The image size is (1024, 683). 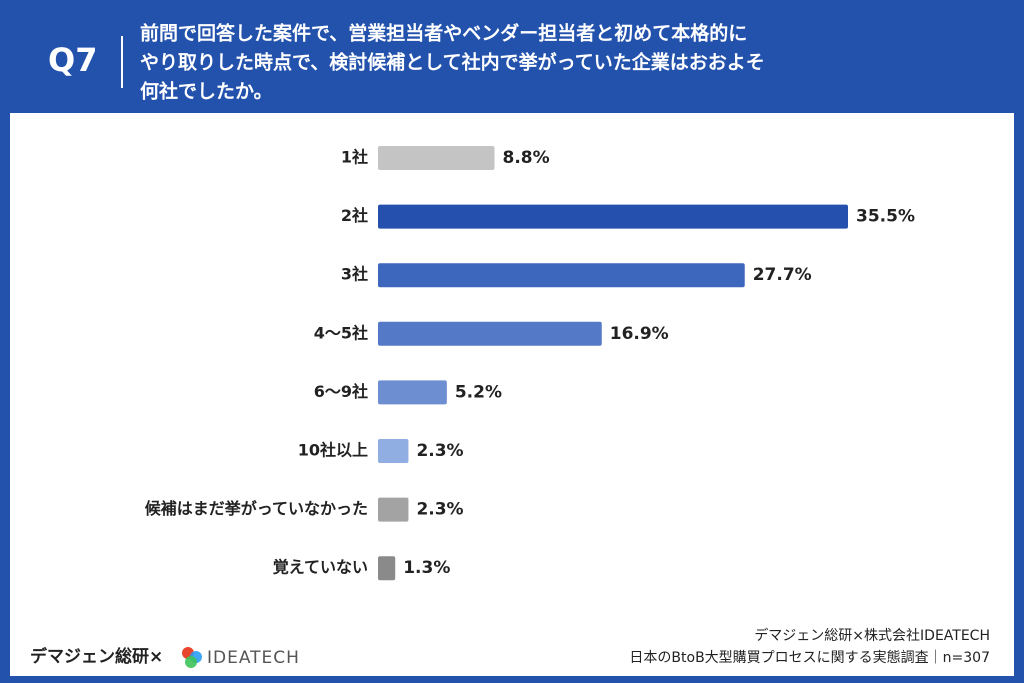 I want to click on value-label: 27.7%, so click(x=782, y=275).